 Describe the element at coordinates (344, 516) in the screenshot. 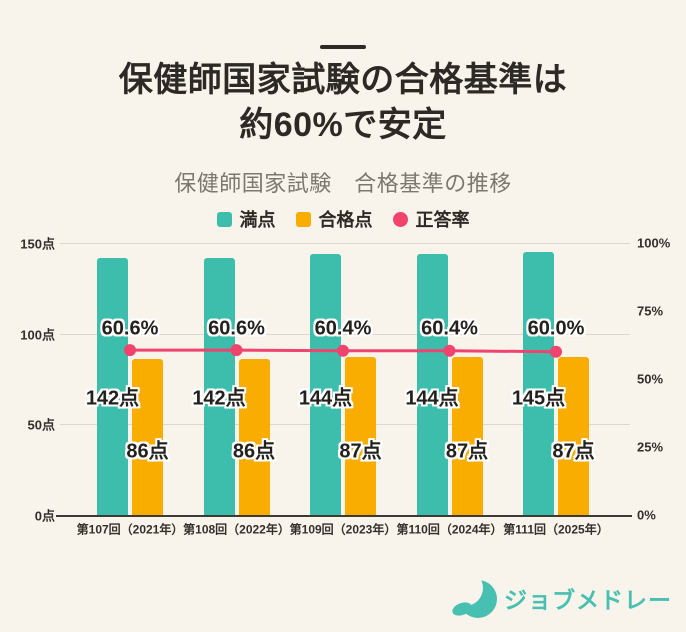

I see `x-axis-line` at that location.